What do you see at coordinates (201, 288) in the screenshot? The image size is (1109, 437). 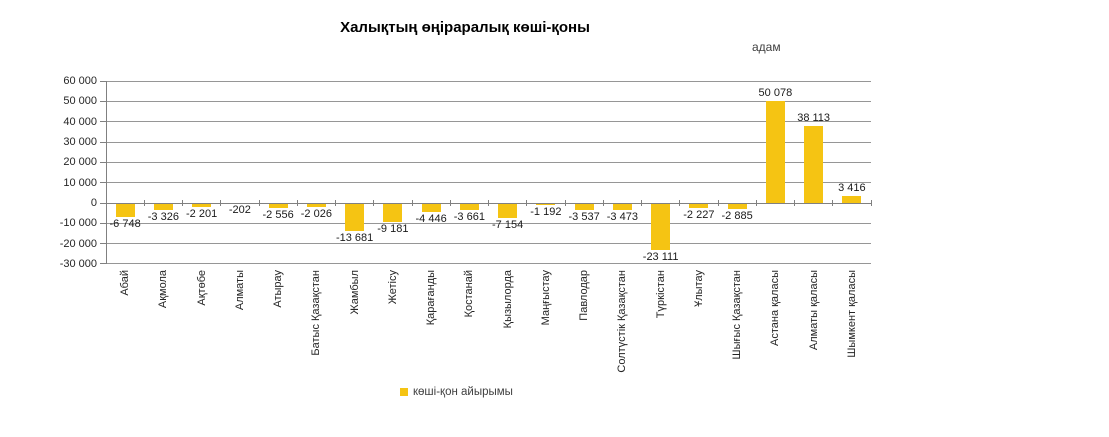 I see `category-label: Ақтөбе` at bounding box center [201, 288].